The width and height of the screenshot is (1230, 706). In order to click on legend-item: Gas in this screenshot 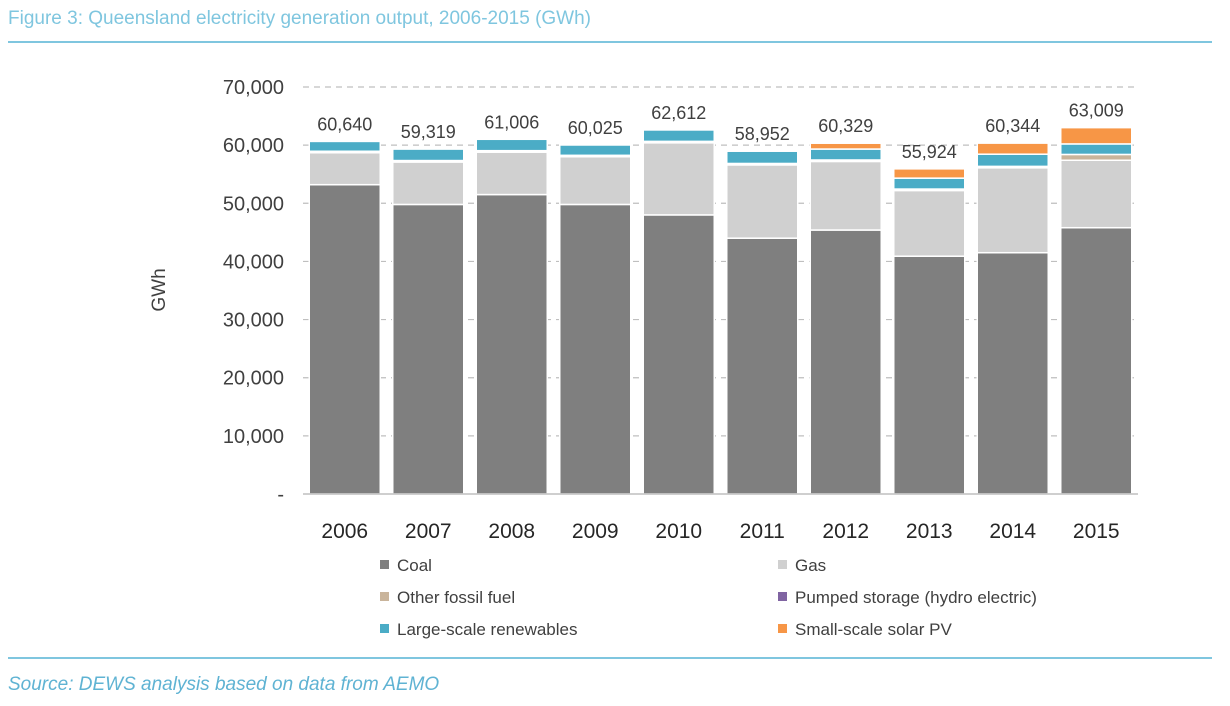, I will do `click(802, 566)`.